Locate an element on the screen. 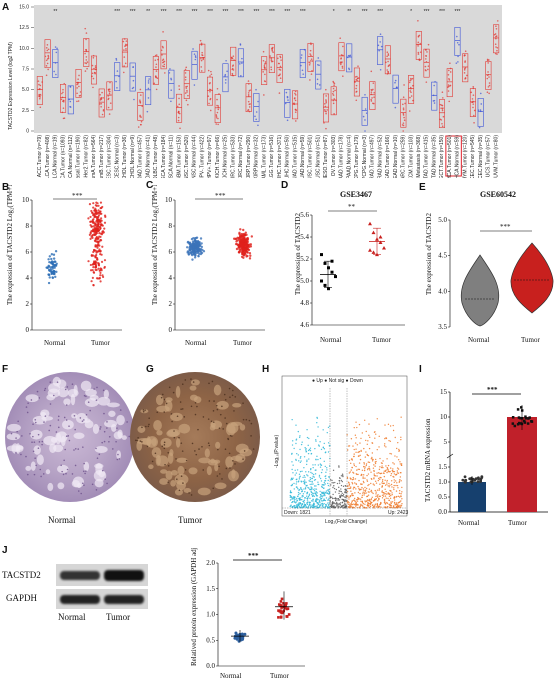 This screenshot has height=685, width=558. i-point-tumor is located at coordinates (531, 421).